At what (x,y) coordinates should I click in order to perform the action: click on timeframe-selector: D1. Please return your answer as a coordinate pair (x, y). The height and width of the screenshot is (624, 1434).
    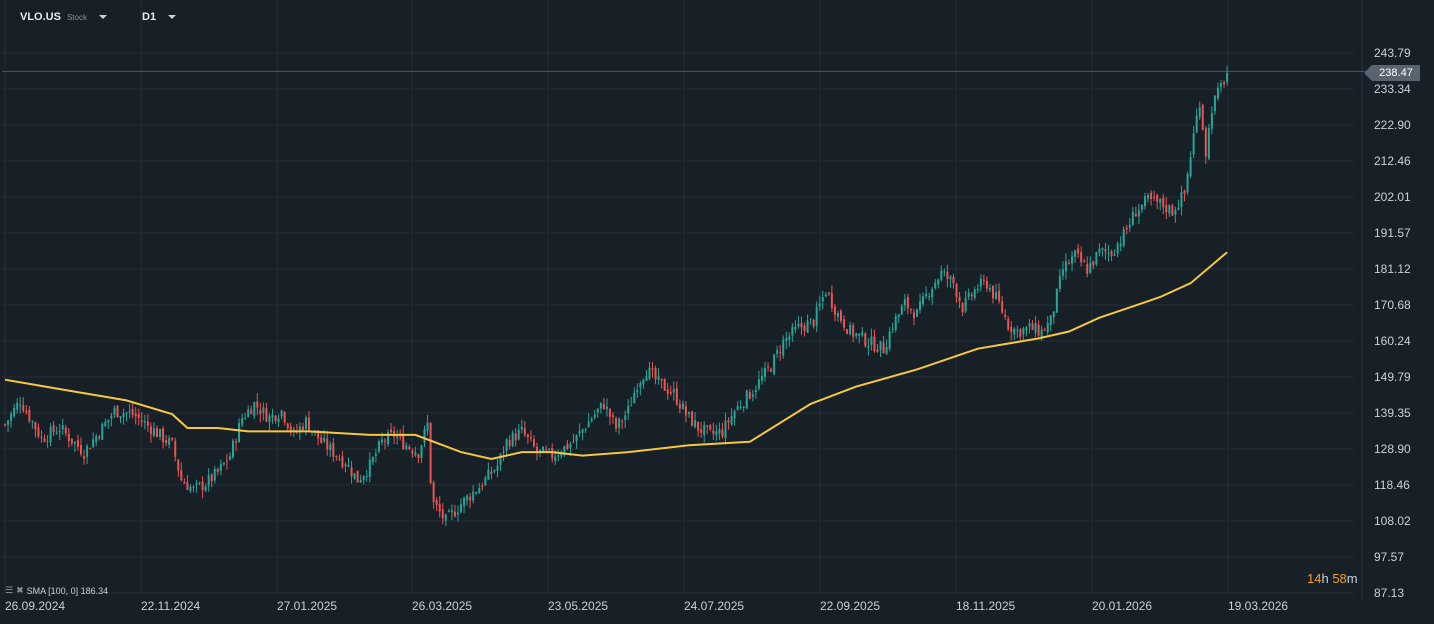
    Looking at the image, I should click on (159, 17).